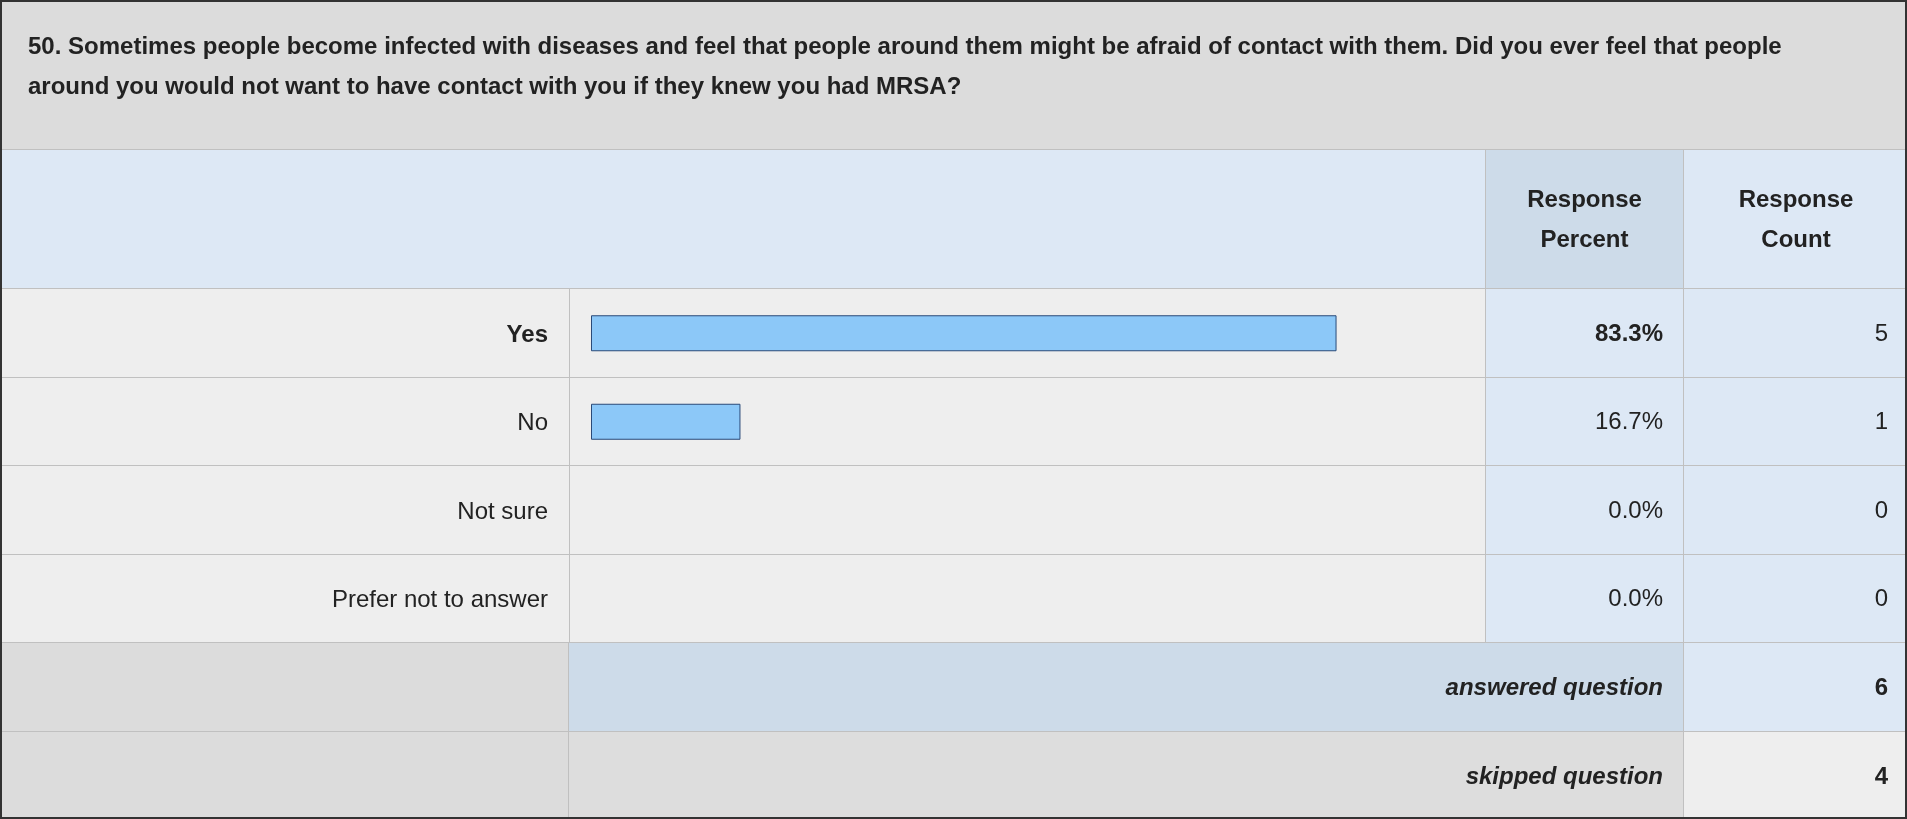 Image resolution: width=1907 pixels, height=819 pixels. Describe the element at coordinates (1796, 219) in the screenshot. I see `text: Response Count` at that location.